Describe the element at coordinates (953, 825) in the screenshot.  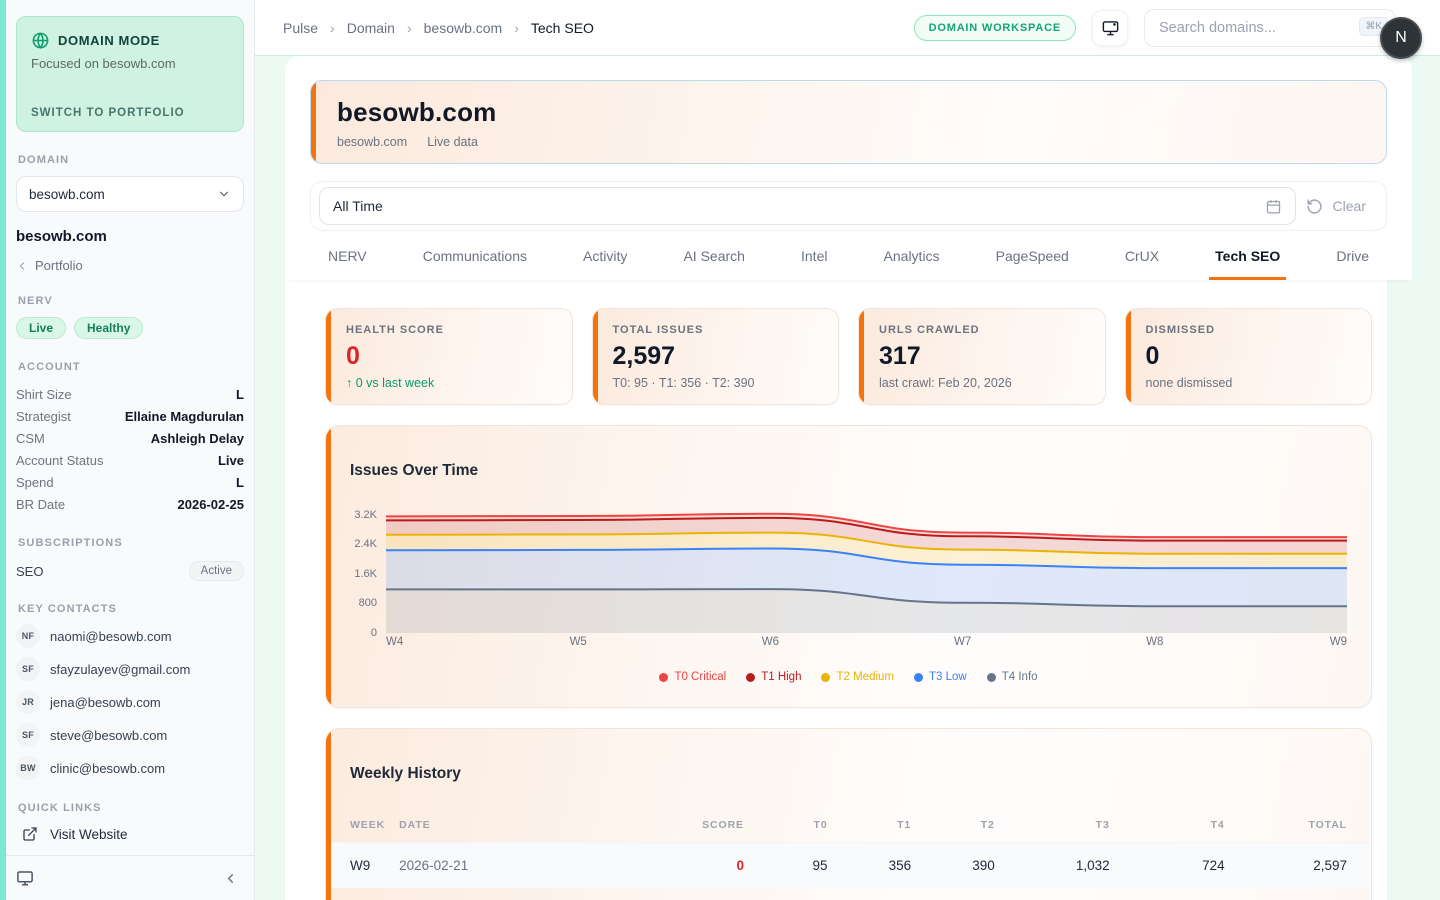
I see `column-header-t2: T2` at that location.